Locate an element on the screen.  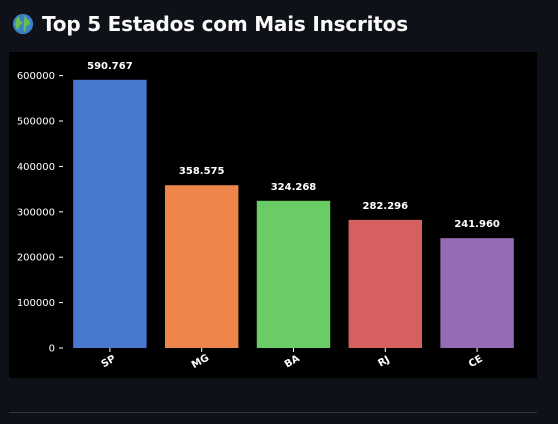
y-tick-label: 500000 is located at coordinates (36, 122).